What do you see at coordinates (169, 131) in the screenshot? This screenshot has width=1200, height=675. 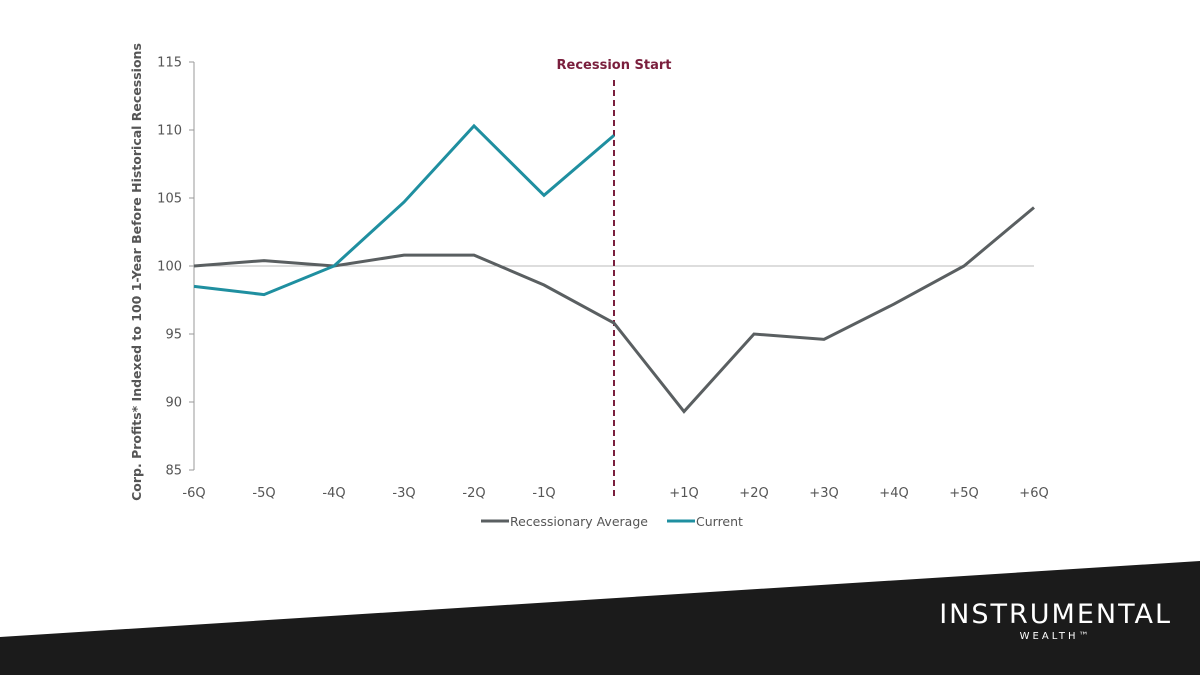 I see `y-tick-label: 110` at bounding box center [169, 131].